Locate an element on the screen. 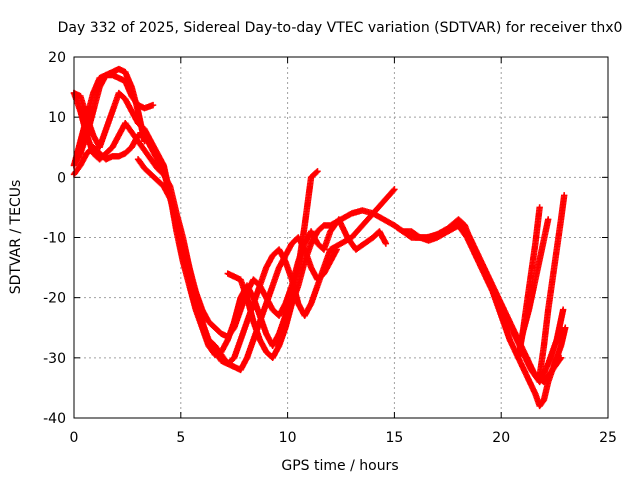 The image size is (640, 480). y-tick-label: -30 is located at coordinates (54, 359).